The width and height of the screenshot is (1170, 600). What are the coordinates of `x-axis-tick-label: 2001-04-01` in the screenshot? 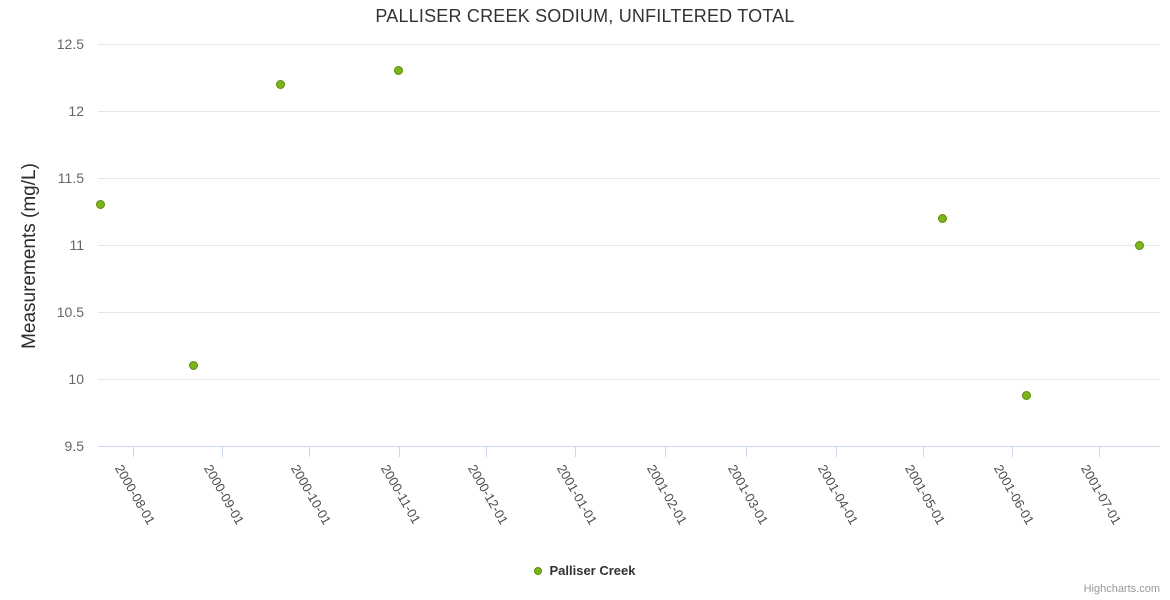 It's located at (838, 495).